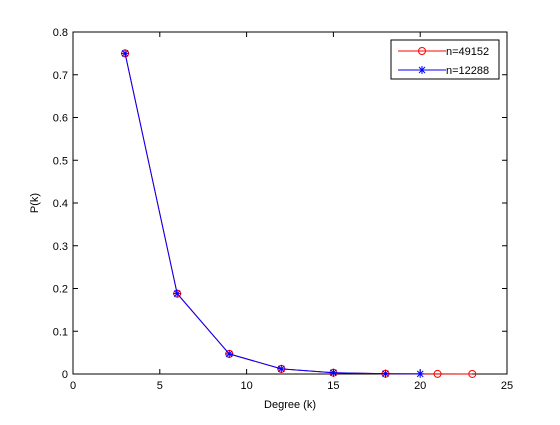 This screenshot has height=425, width=560. I want to click on legend-marker-n12288, so click(422, 70).